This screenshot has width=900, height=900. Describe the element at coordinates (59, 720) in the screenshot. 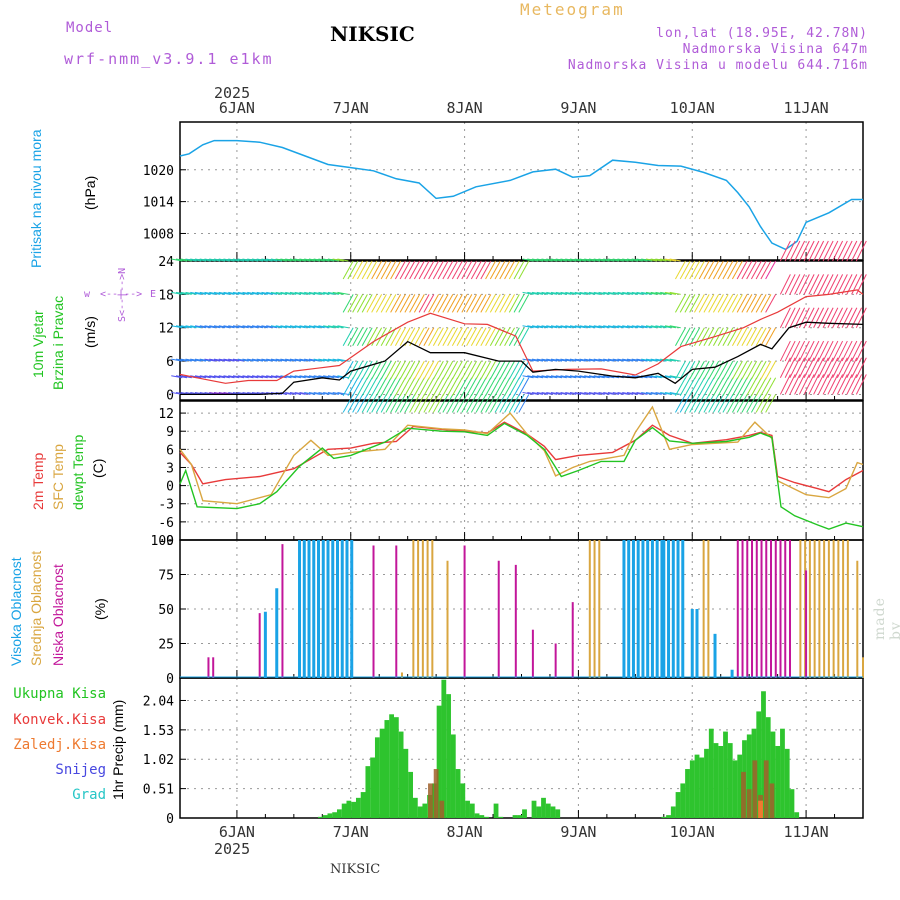

I see `legend-conv-rain: Konvek.Kisa` at that location.